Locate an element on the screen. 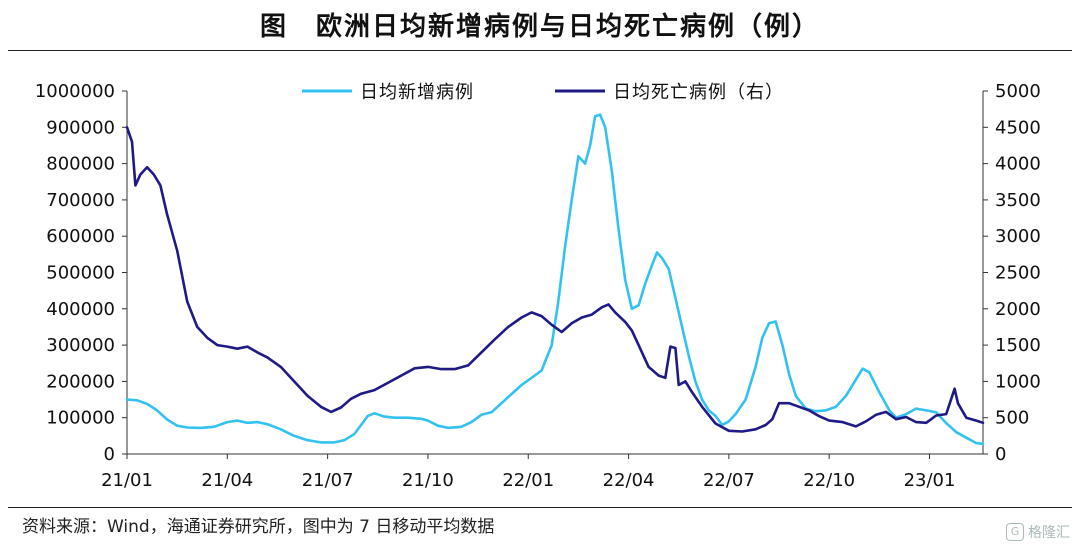 The width and height of the screenshot is (1080, 546). y-left-tick-label: 700000 is located at coordinates (80, 200).